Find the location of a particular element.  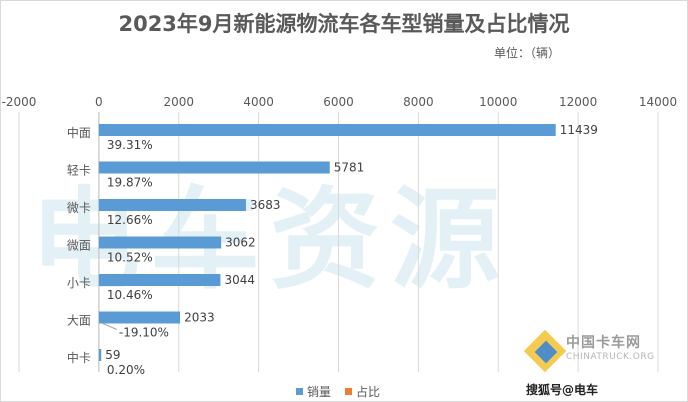

category-label: 中面 is located at coordinates (79, 132).